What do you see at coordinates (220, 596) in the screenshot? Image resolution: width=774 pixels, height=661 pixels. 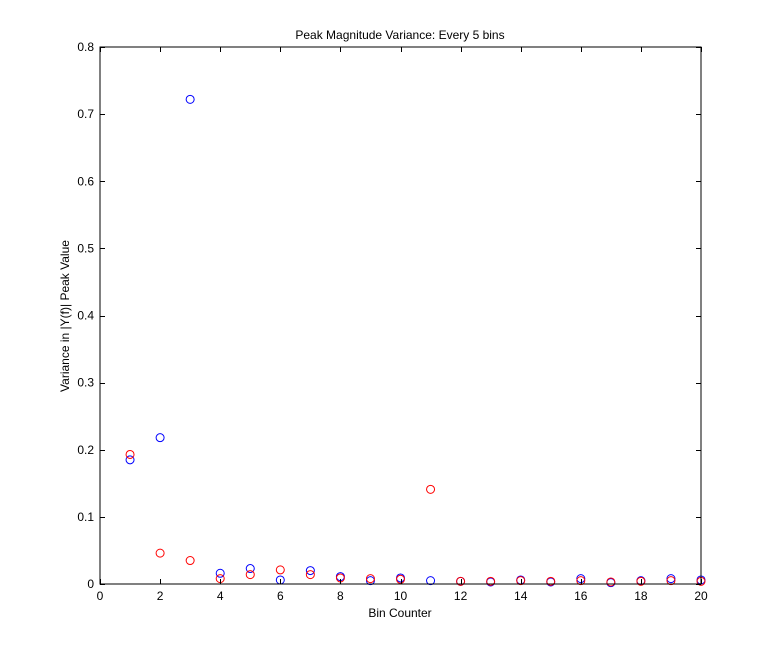 I see `x-tick-label: 4` at bounding box center [220, 596].